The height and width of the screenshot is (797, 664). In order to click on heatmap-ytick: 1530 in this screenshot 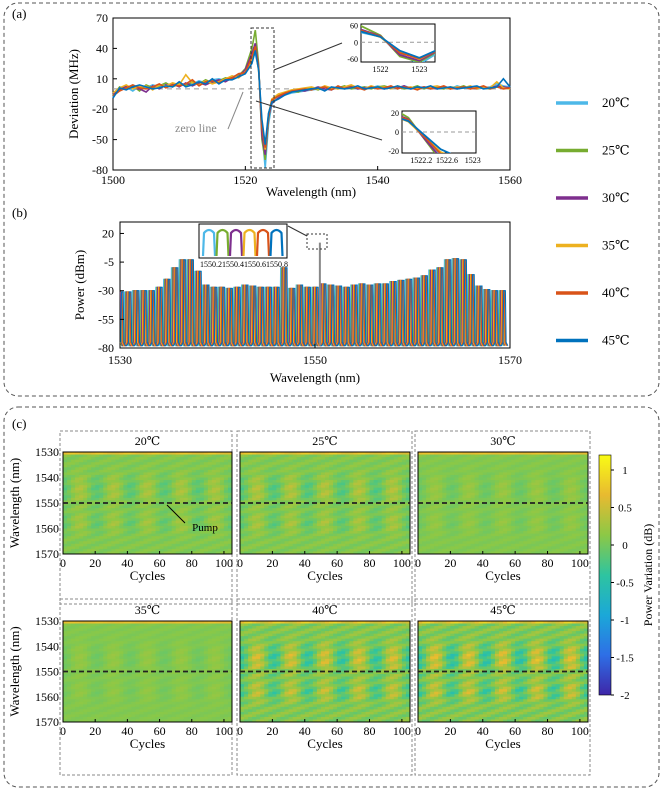, I will do `click(47, 452)`.